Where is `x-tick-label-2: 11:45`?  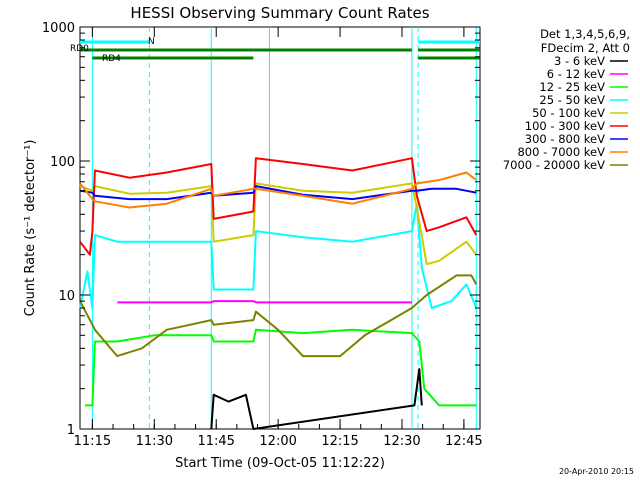 x-tick-label-2: 11:45 is located at coordinates (215, 441).